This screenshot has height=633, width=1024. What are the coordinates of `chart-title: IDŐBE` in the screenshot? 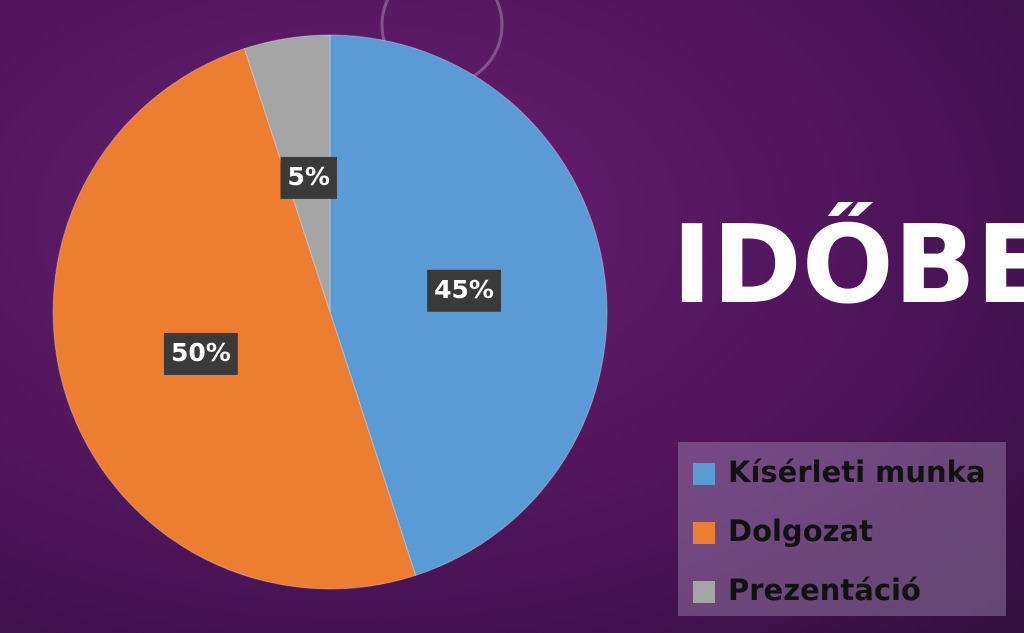 It's located at (848, 264).